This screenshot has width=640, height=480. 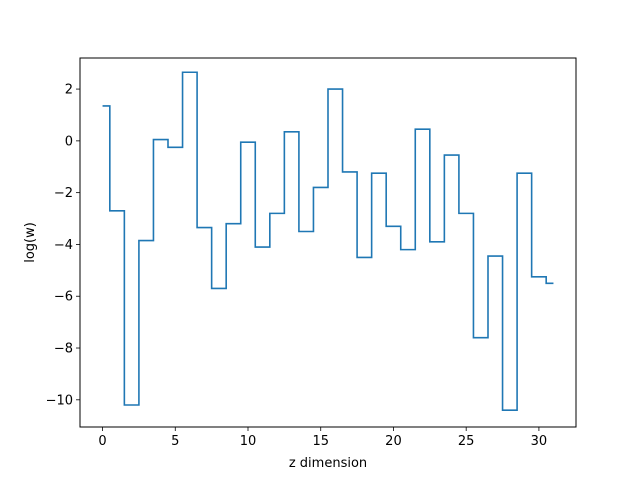 I want to click on x-tick-label: 20, so click(x=393, y=441).